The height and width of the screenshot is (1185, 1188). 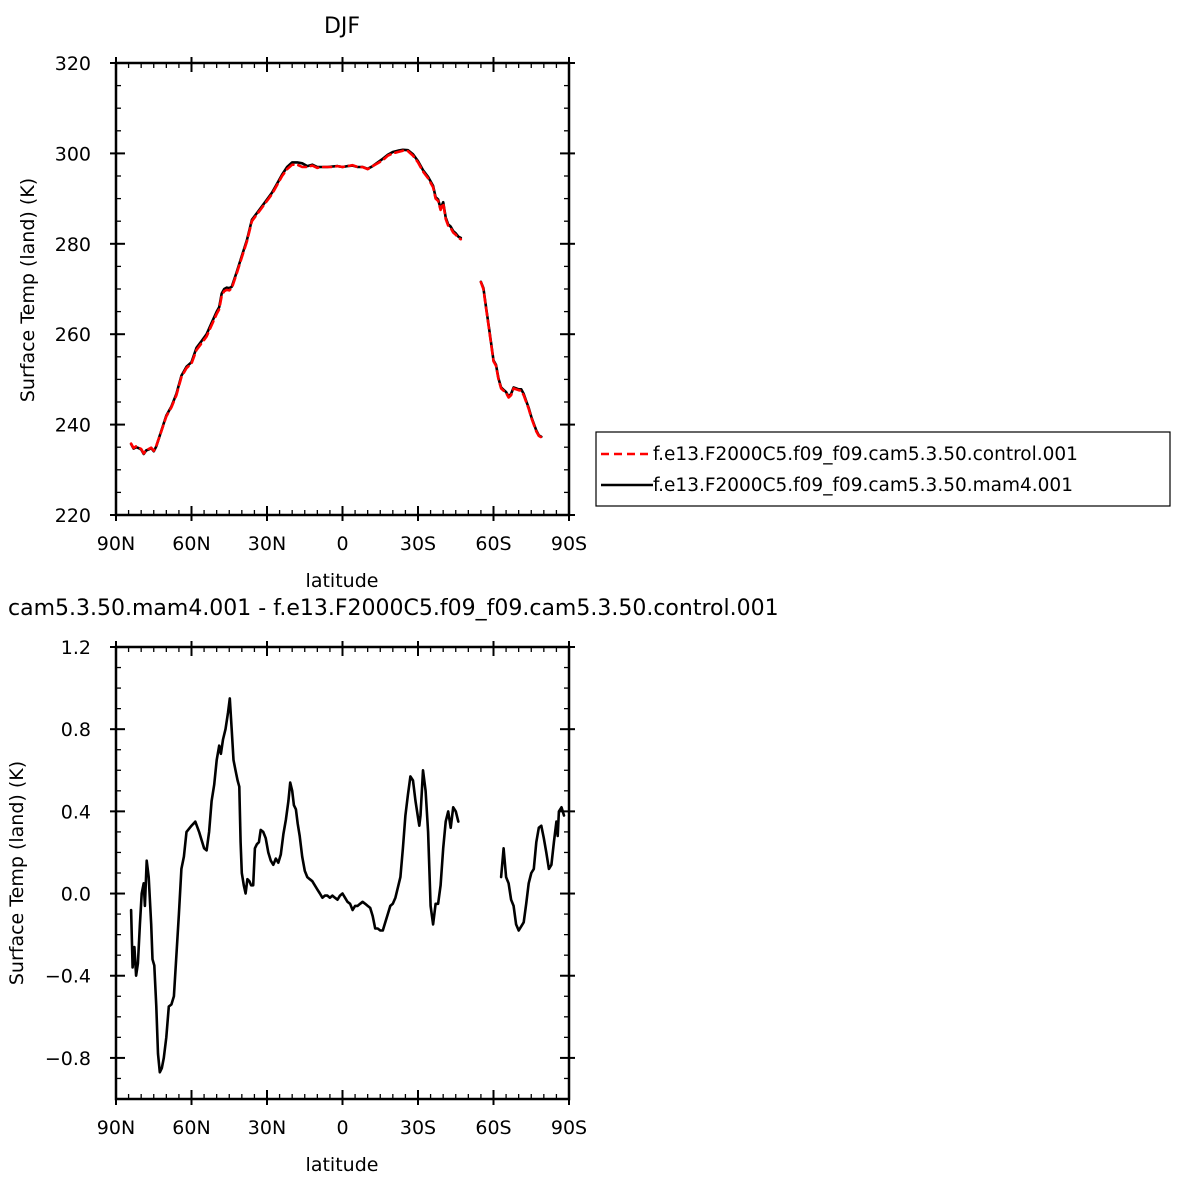 I want to click on y-tick-label: 280, so click(x=73, y=245).